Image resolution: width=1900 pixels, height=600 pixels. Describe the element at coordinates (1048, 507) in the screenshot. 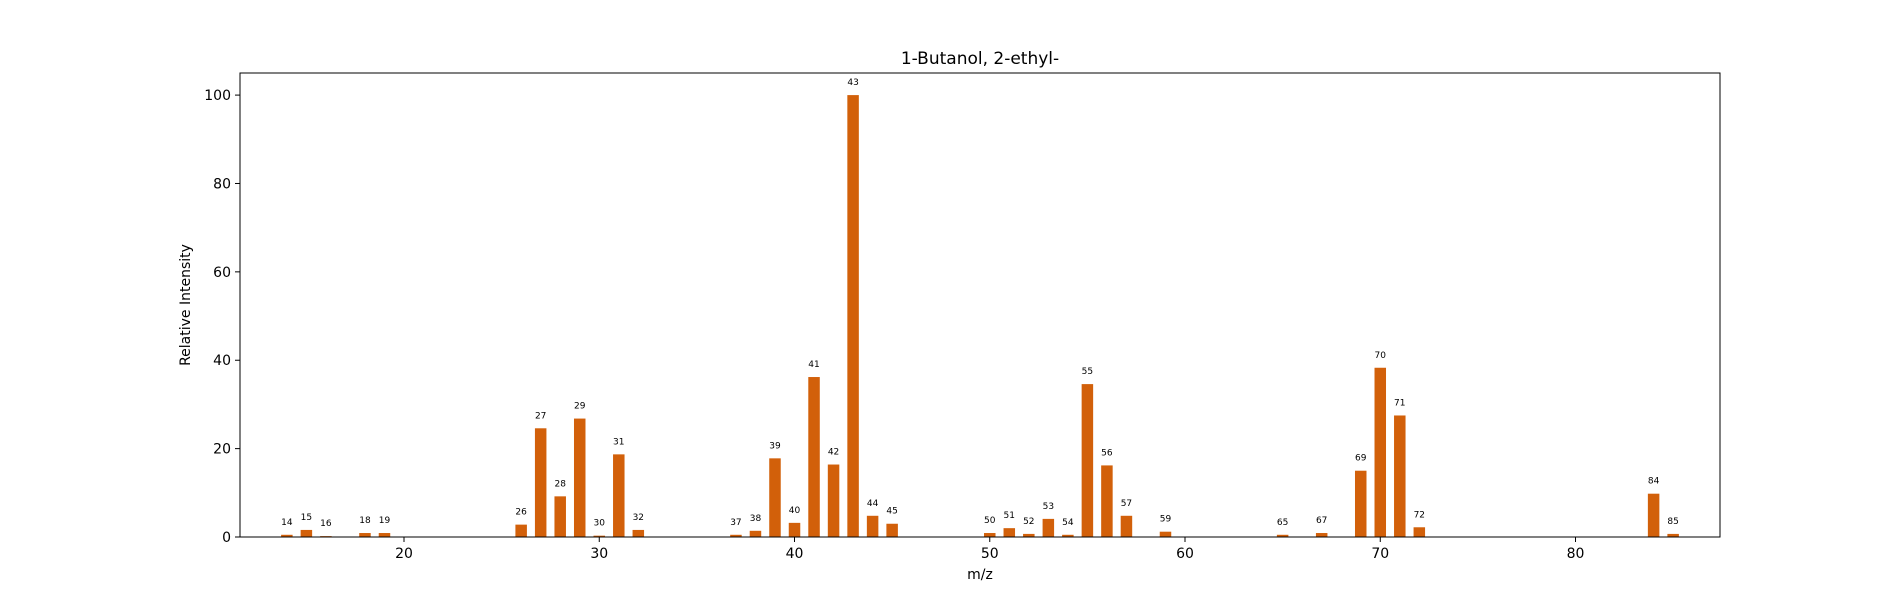

I see `bar-label-mz-53: 53` at that location.